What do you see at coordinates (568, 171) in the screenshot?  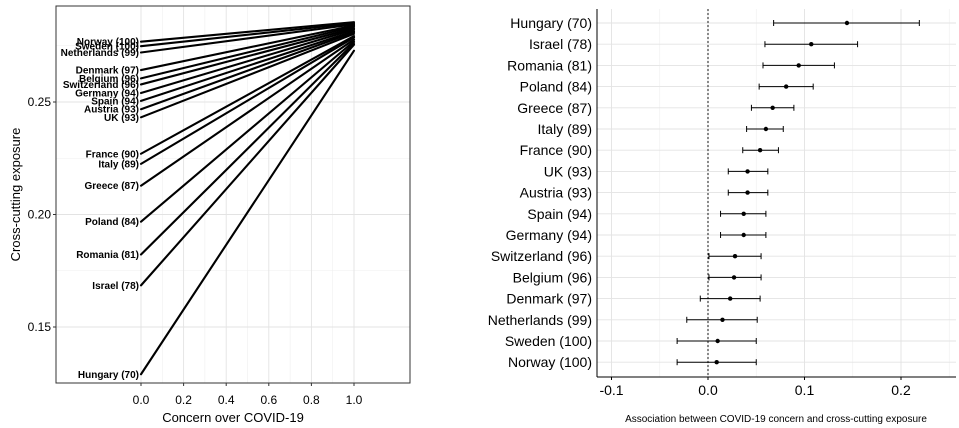 I see `category-label: UK (93)` at bounding box center [568, 171].